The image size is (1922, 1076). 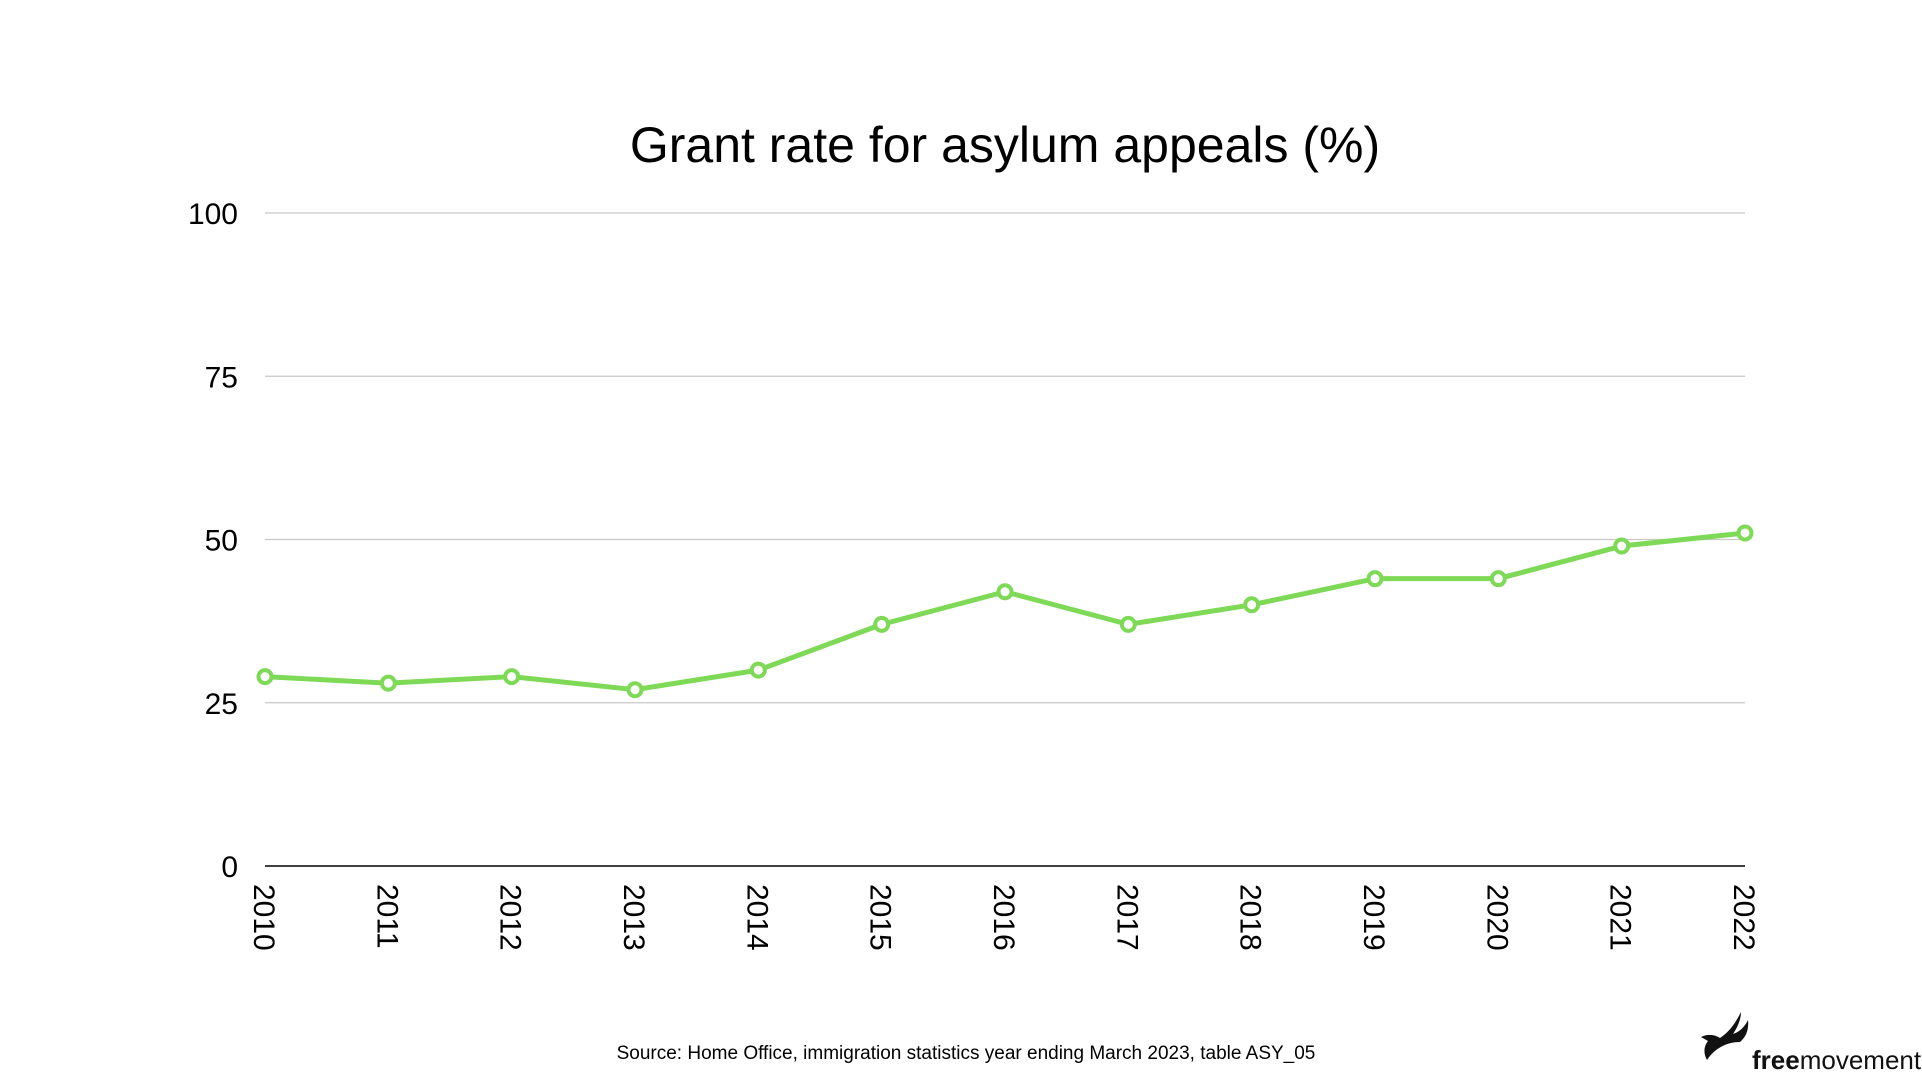 What do you see at coordinates (213, 214) in the screenshot?
I see `y-tick-label: 100` at bounding box center [213, 214].